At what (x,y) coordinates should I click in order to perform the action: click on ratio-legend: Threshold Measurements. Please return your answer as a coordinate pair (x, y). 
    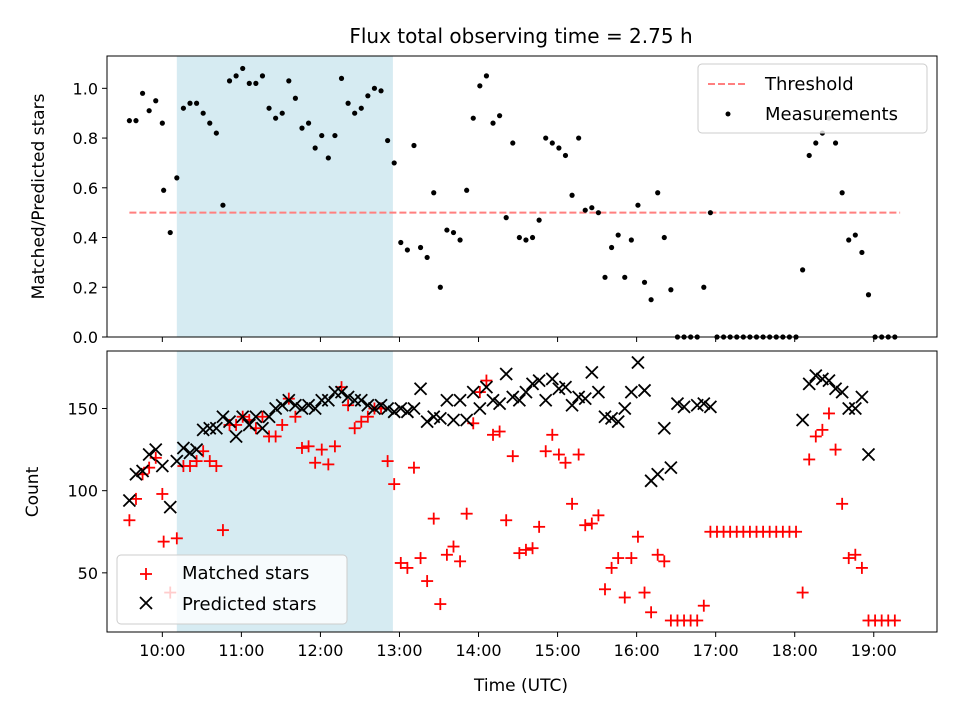
    Looking at the image, I should click on (812, 98).